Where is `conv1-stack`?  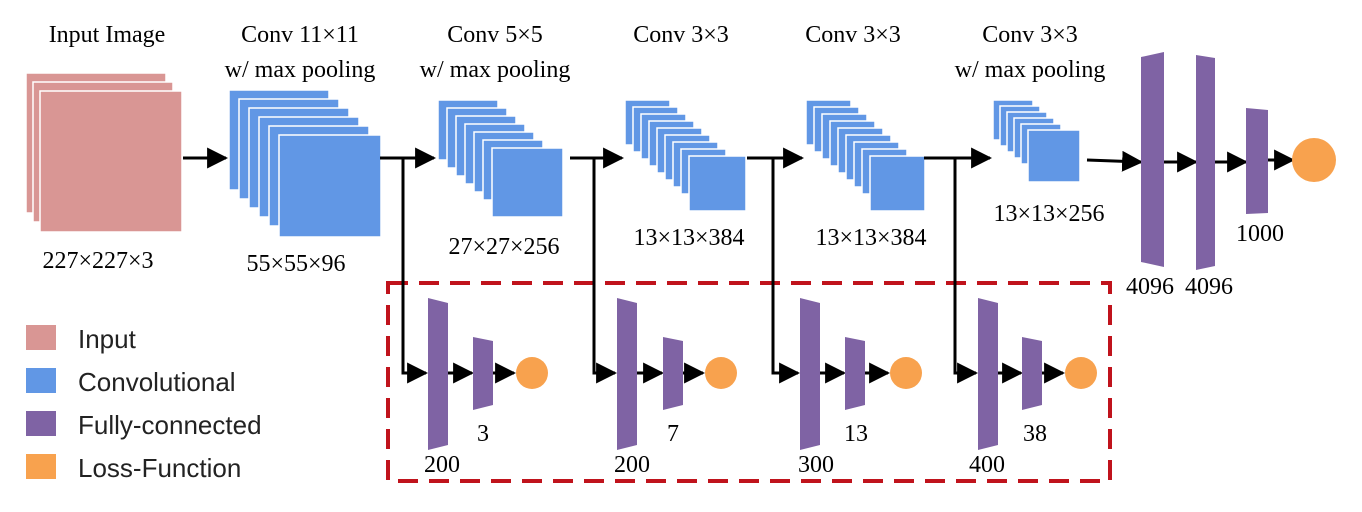 conv1-stack is located at coordinates (305, 163).